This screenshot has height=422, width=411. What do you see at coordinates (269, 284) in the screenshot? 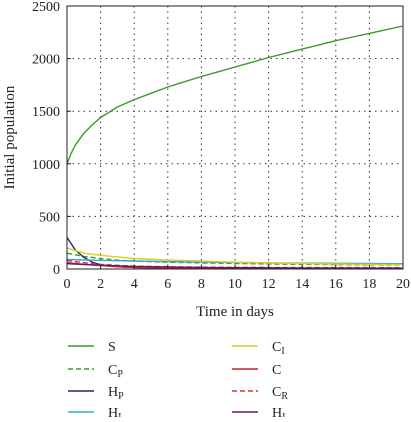
I see `x-tick-label: 12` at bounding box center [269, 284].